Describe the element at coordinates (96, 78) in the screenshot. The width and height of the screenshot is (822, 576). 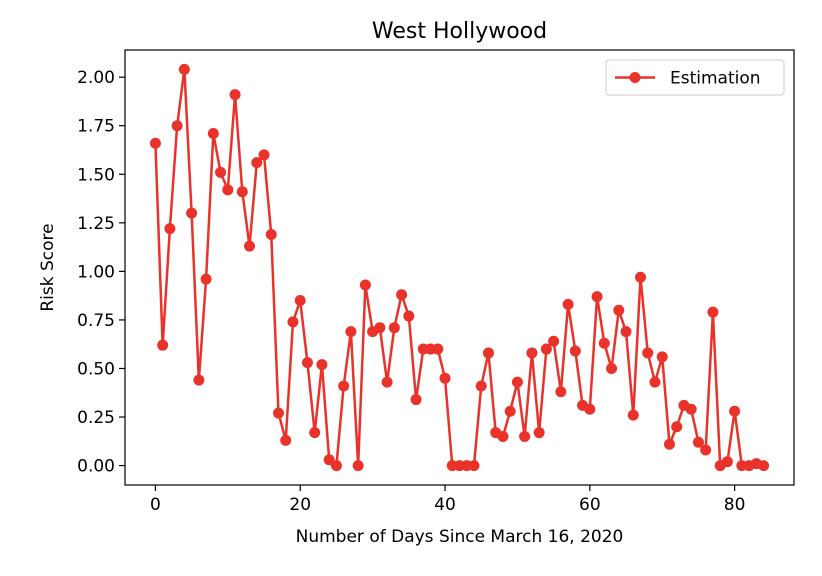
I see `y-tick-label: 2.00` at that location.